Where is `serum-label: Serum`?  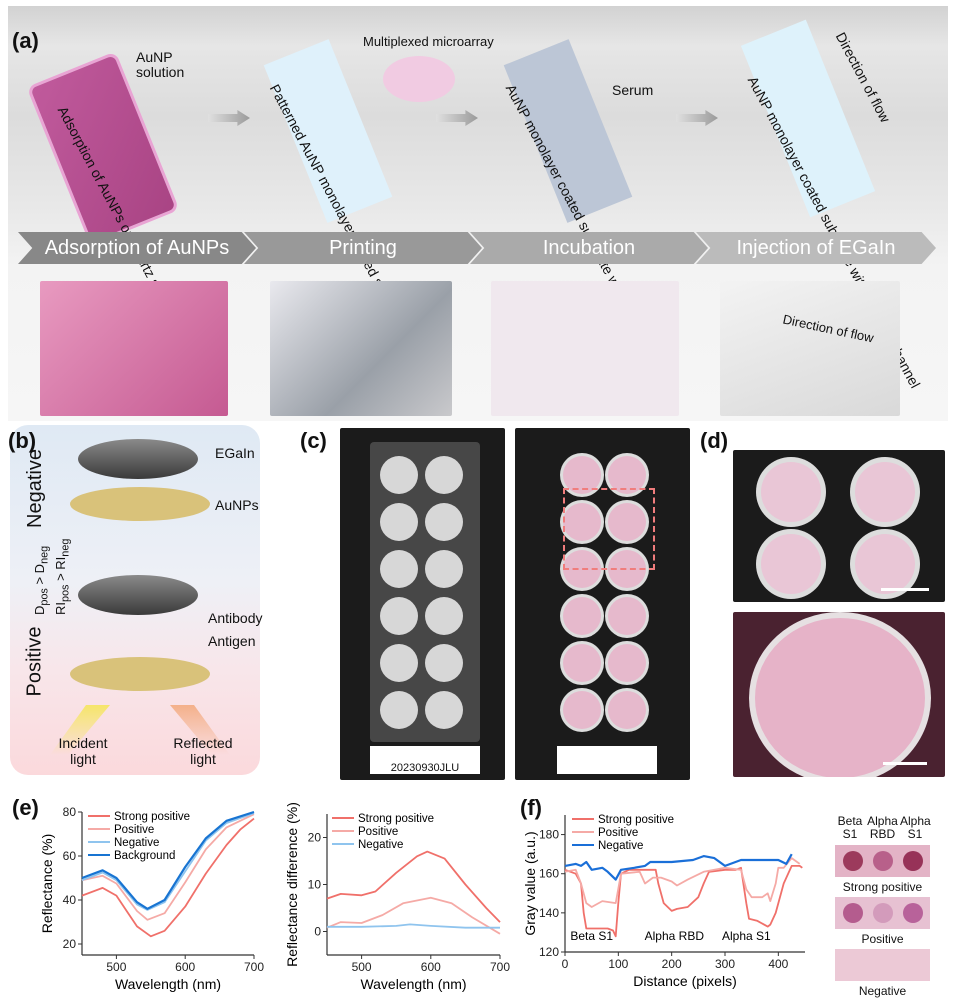
serum-label: Serum is located at coordinates (633, 90).